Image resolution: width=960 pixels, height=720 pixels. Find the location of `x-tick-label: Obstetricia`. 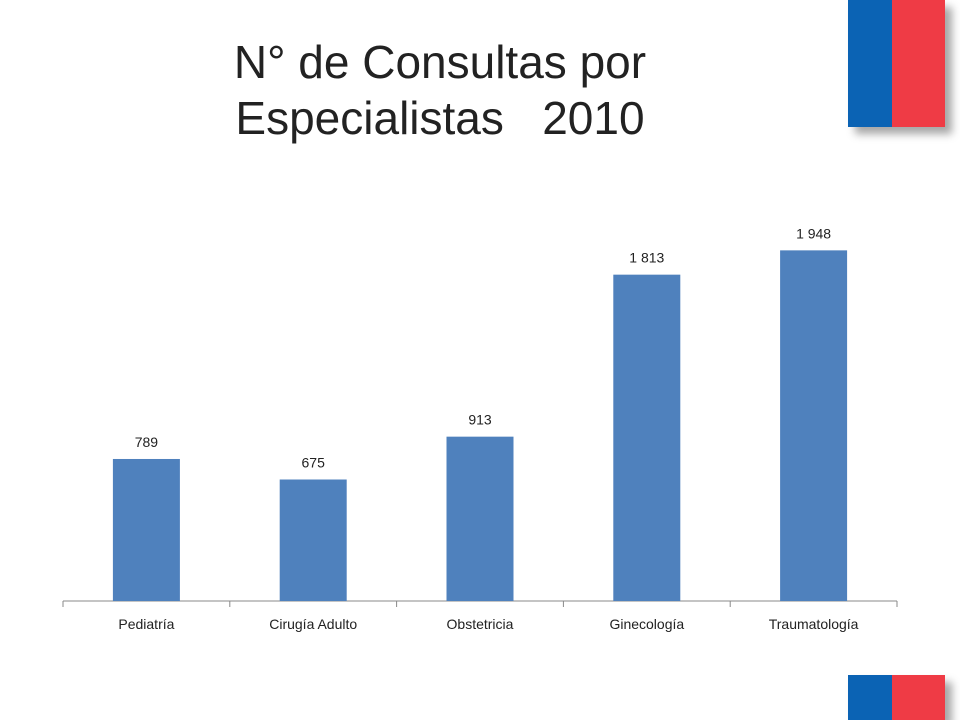

x-tick-label: Obstetricia is located at coordinates (480, 624).